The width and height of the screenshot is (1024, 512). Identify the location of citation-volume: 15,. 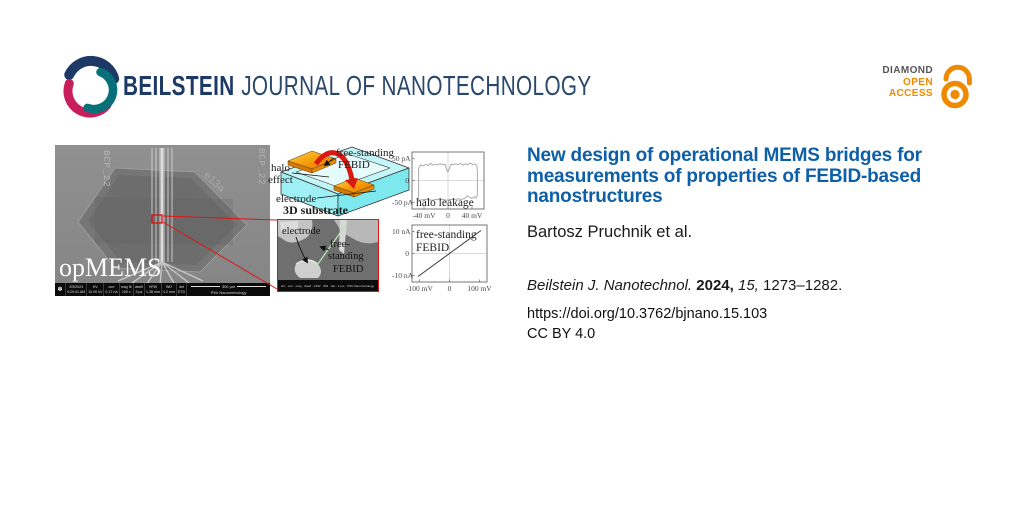
(748, 285).